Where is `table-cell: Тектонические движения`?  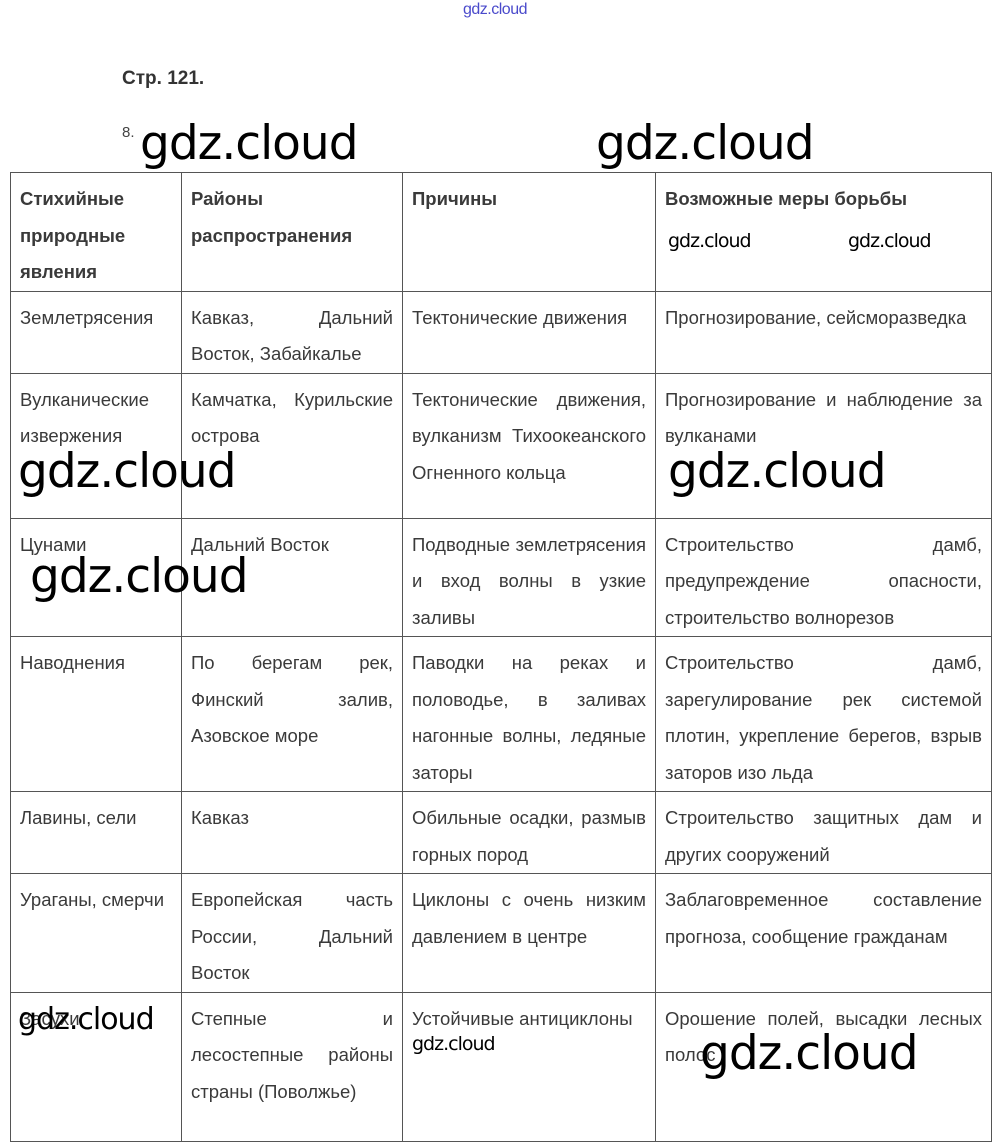
table-cell: Тектонические движения is located at coordinates (529, 332).